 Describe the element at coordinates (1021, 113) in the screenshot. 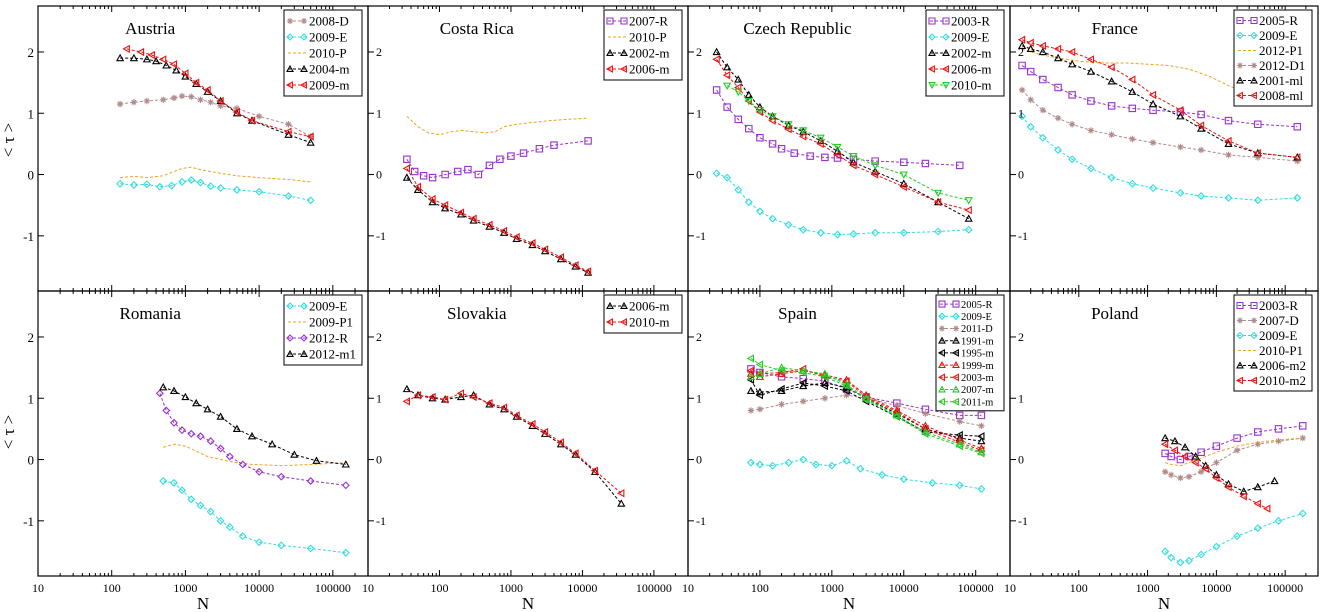

I see `y-tick-label: 1` at that location.